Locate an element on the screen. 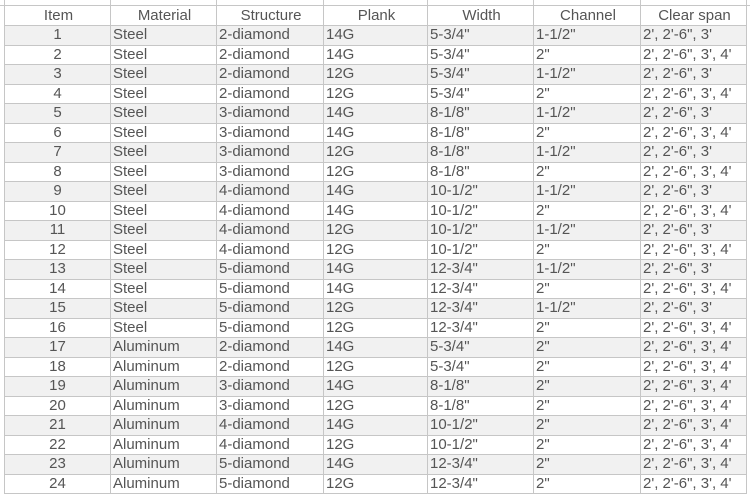 Image resolution: width=750 pixels, height=497 pixels. cell-item: 11 is located at coordinates (57, 230).